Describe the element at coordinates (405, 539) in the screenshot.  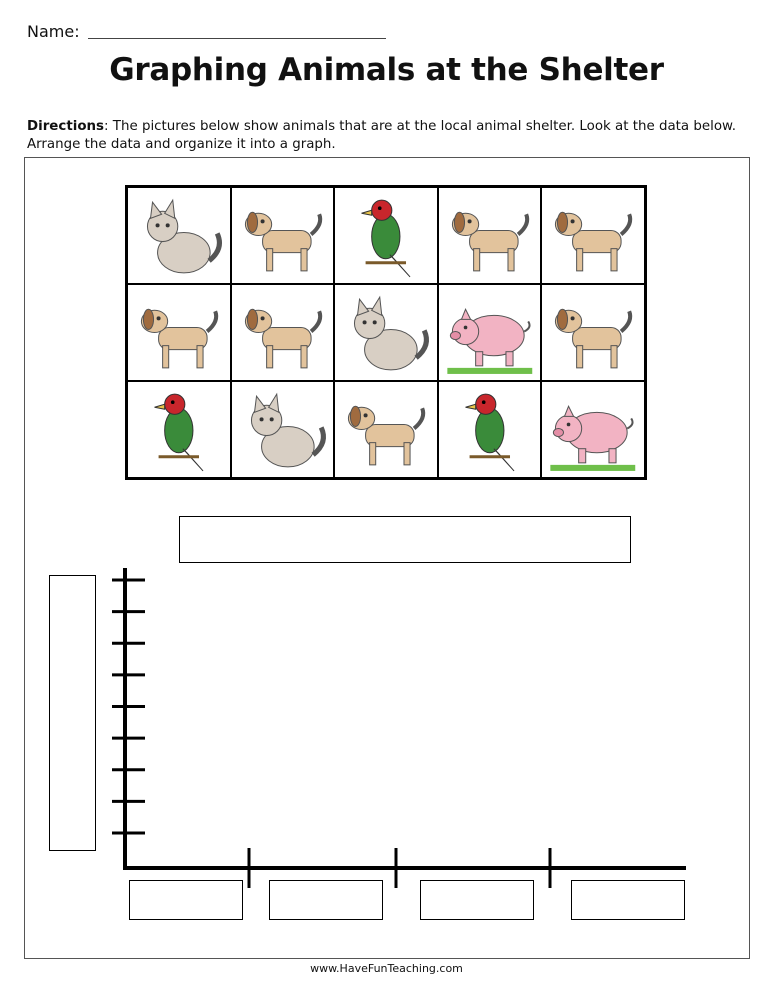
I see `graph-title-box` at that location.